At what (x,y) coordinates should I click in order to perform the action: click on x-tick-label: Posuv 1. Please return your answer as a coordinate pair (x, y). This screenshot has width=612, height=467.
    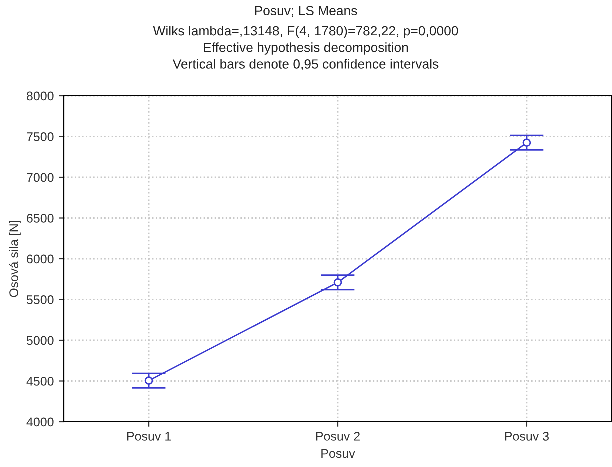
    Looking at the image, I should click on (149, 436).